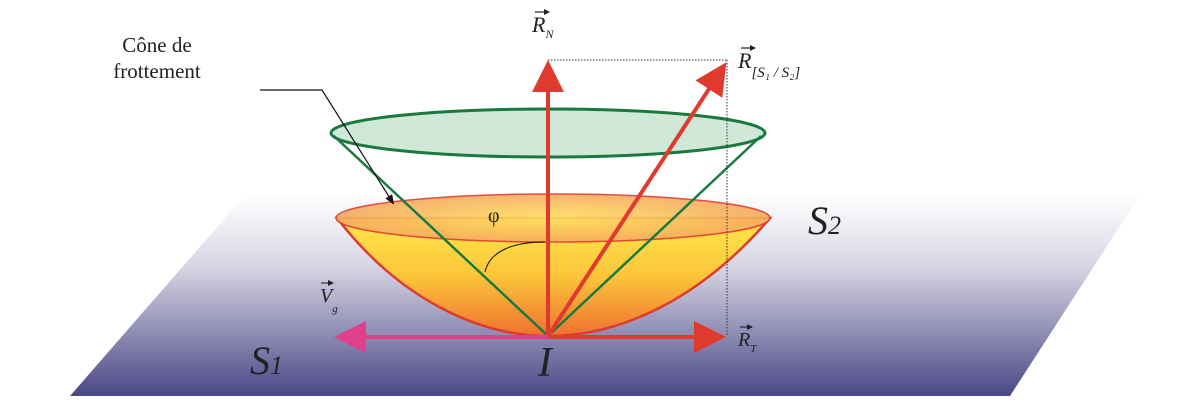  Describe the element at coordinates (156, 45) in the screenshot. I see `cone-label-line1: Cône de` at that location.